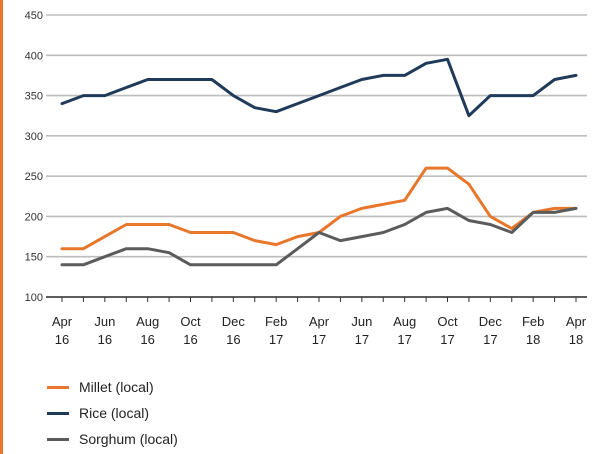  What do you see at coordinates (34, 137) in the screenshot?
I see `y-tick-label: 300` at bounding box center [34, 137].